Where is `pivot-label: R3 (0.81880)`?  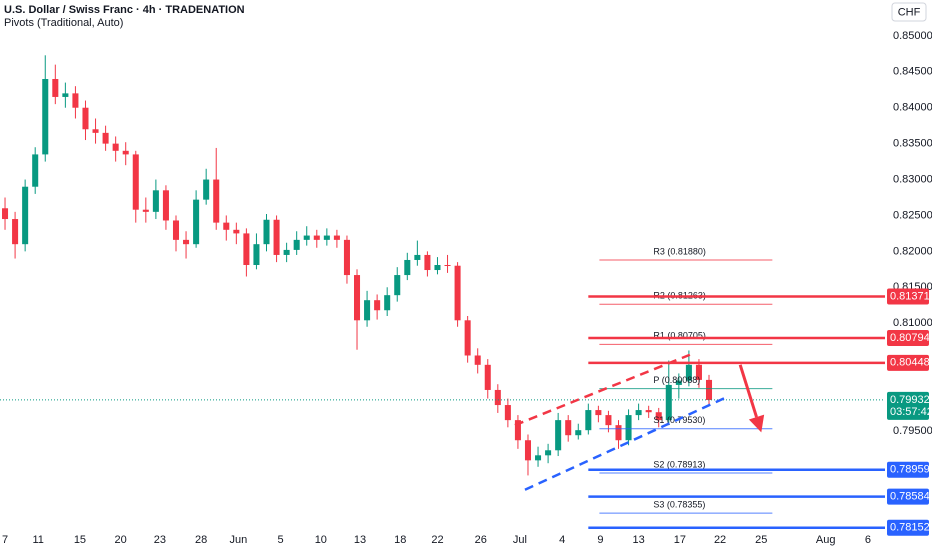 pivot-label: R3 (0.81880) is located at coordinates (679, 251).